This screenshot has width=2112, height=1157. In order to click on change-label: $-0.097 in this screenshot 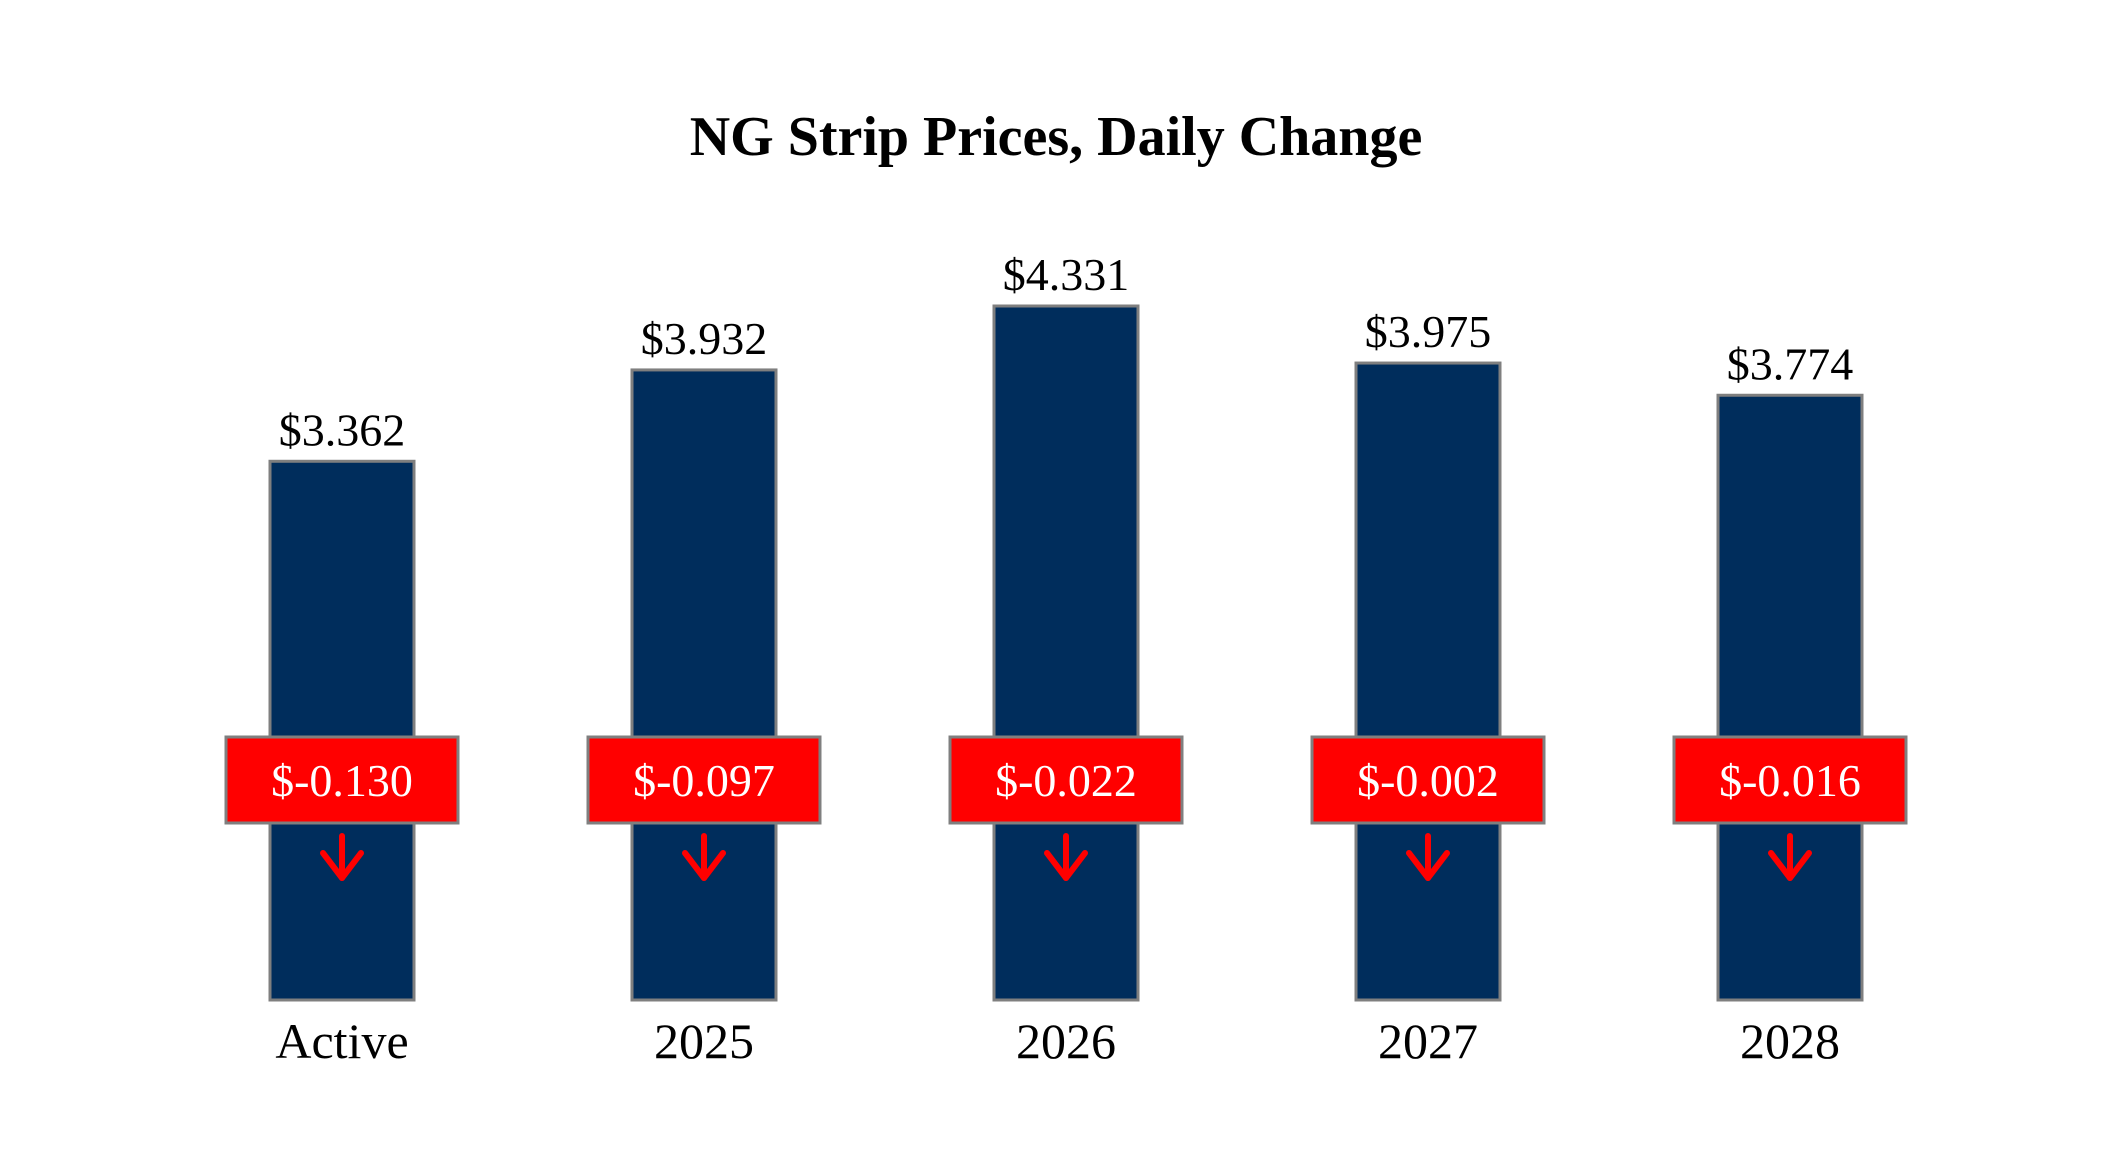, I will do `click(704, 780)`.